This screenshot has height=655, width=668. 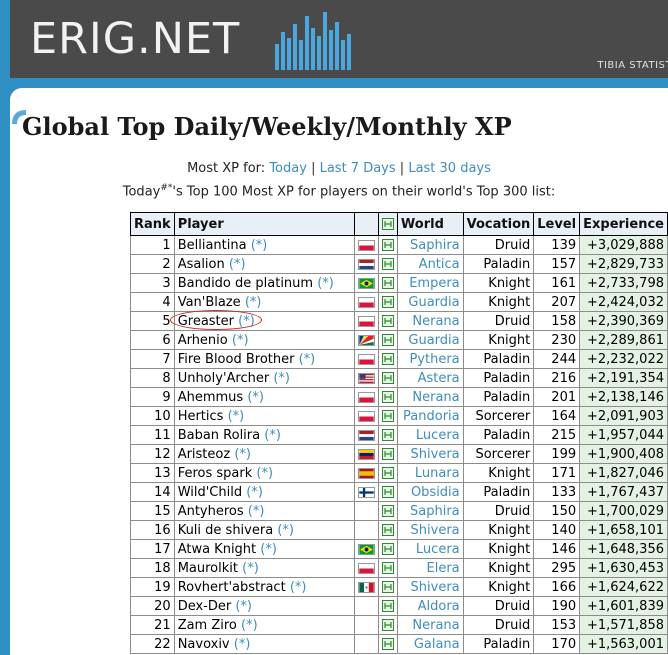 What do you see at coordinates (210, 511) in the screenshot?
I see `player-name: Antyheros` at bounding box center [210, 511].